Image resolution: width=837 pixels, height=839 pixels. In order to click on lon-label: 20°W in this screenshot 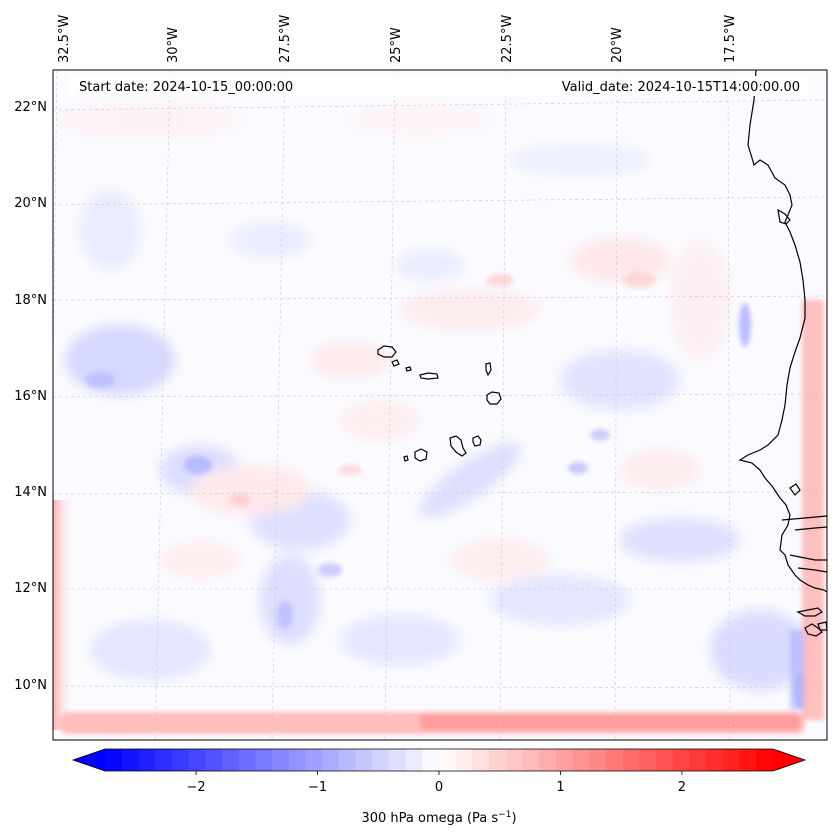, I will do `click(617, 45)`.